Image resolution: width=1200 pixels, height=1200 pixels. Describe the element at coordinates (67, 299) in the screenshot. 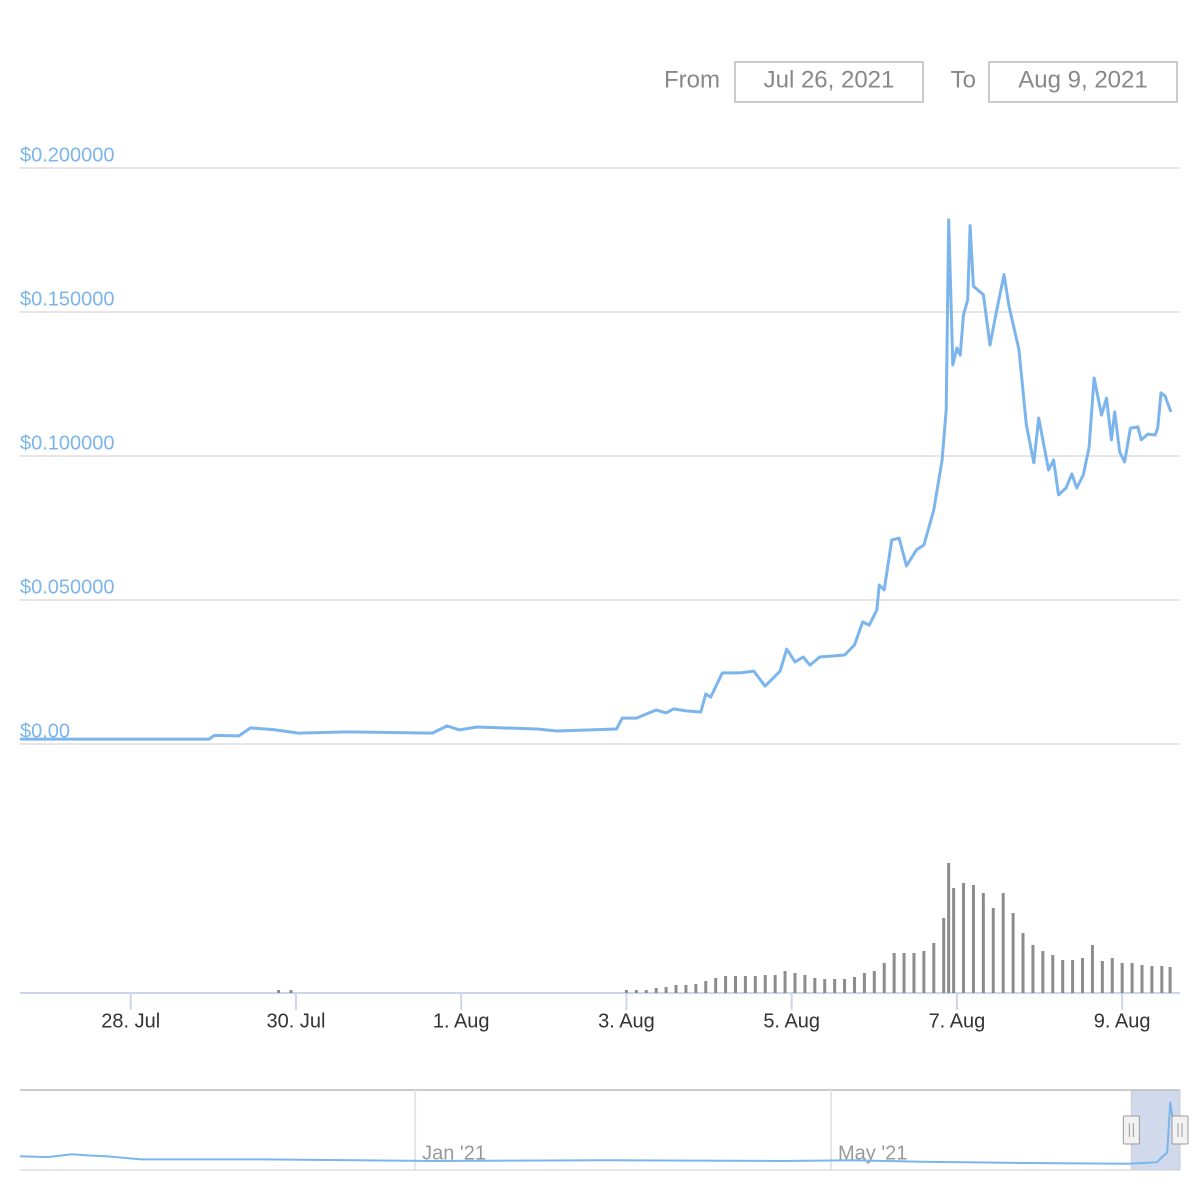

I see `y-tick-label: $0.150000` at that location.